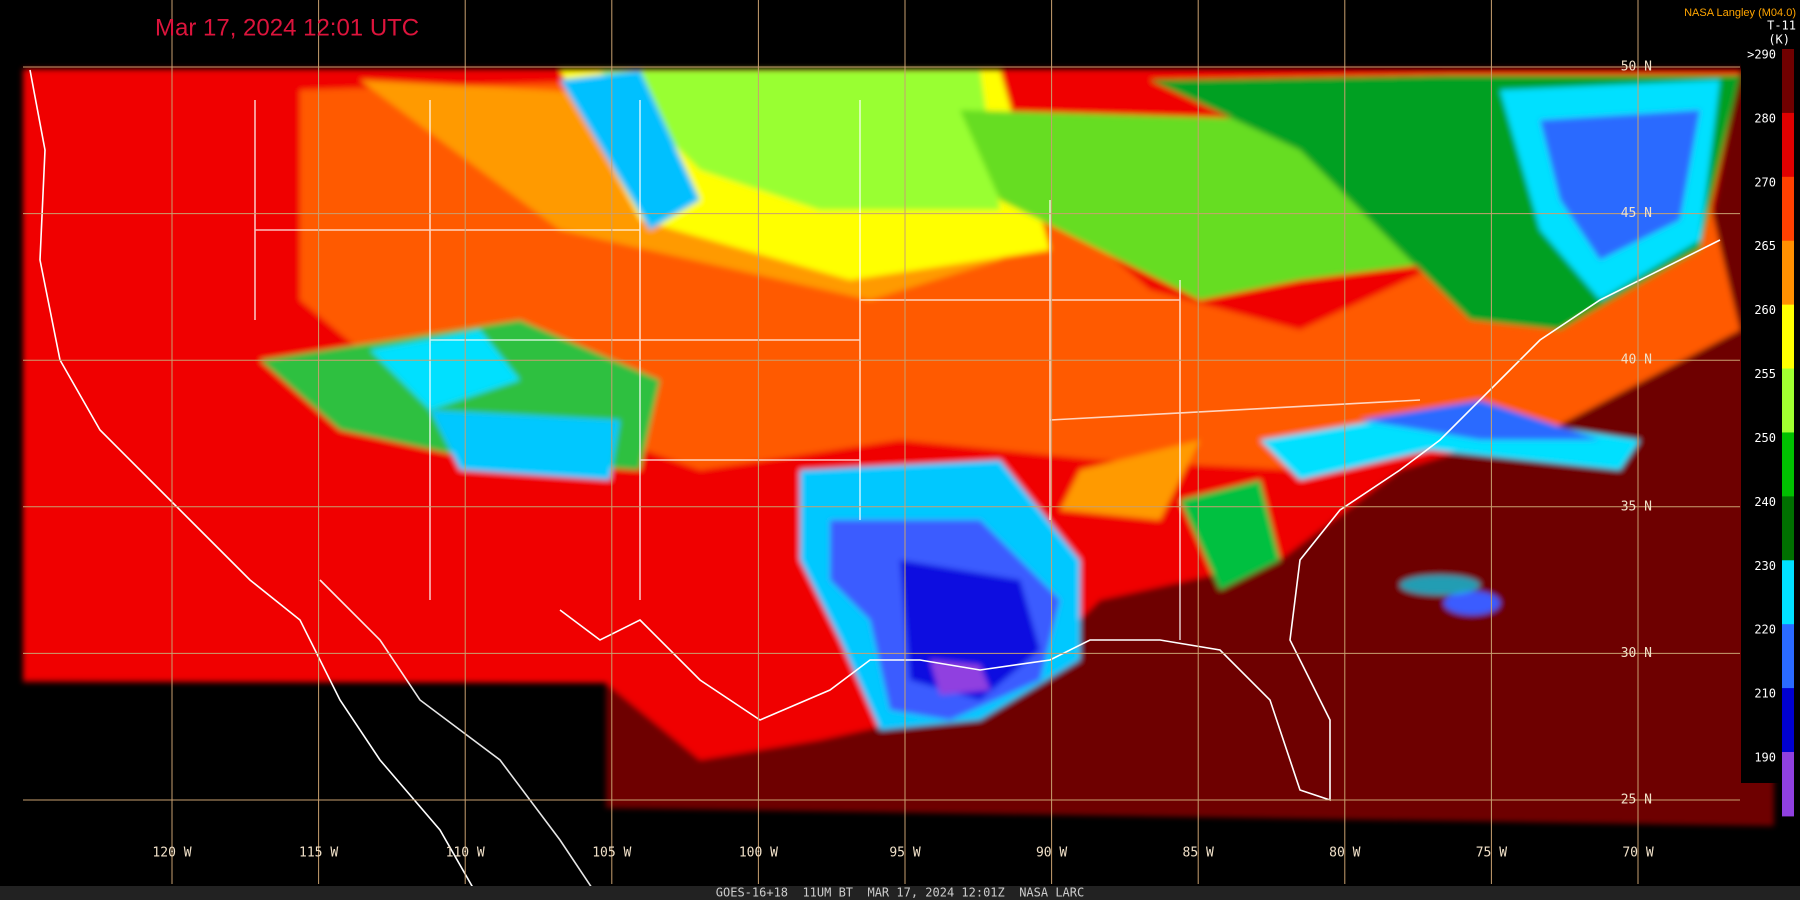 This screenshot has width=1800, height=900. Describe the element at coordinates (1198, 853) in the screenshot. I see `longitude-label: 85 W` at that location.